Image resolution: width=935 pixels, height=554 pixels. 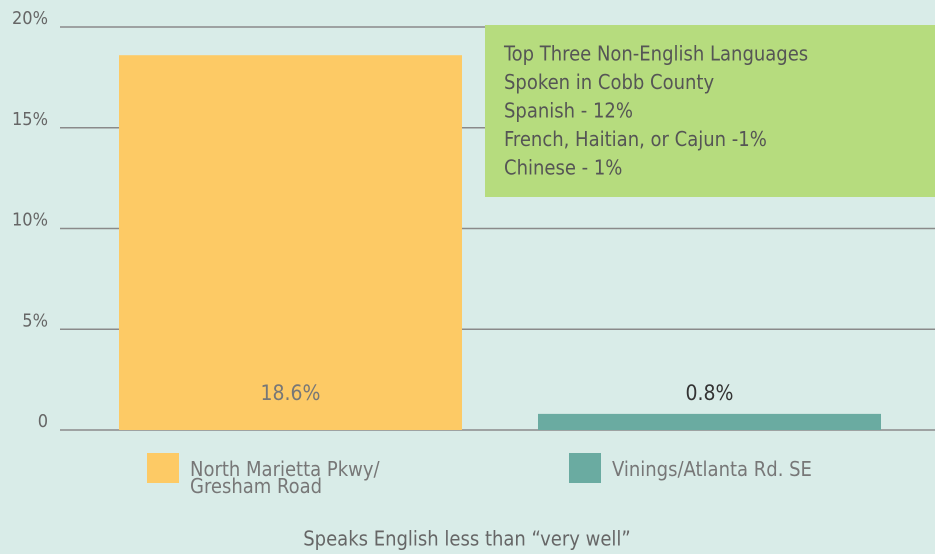 I want to click on annotation-line: Chinese - 1%, so click(x=563, y=168).